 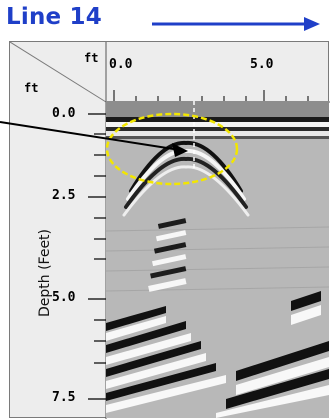 What do you see at coordinates (64, 297) in the screenshot?
I see `y-tick-5: 5.0` at bounding box center [64, 297].